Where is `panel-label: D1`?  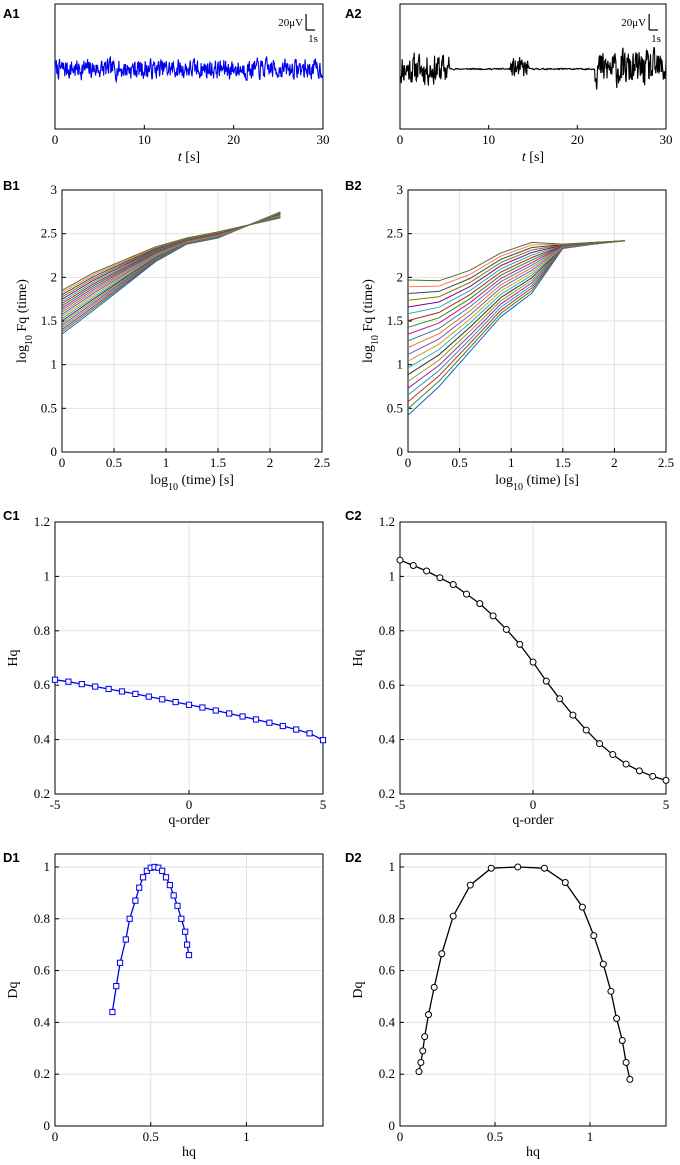 panel-label: D1 is located at coordinates (11, 857).